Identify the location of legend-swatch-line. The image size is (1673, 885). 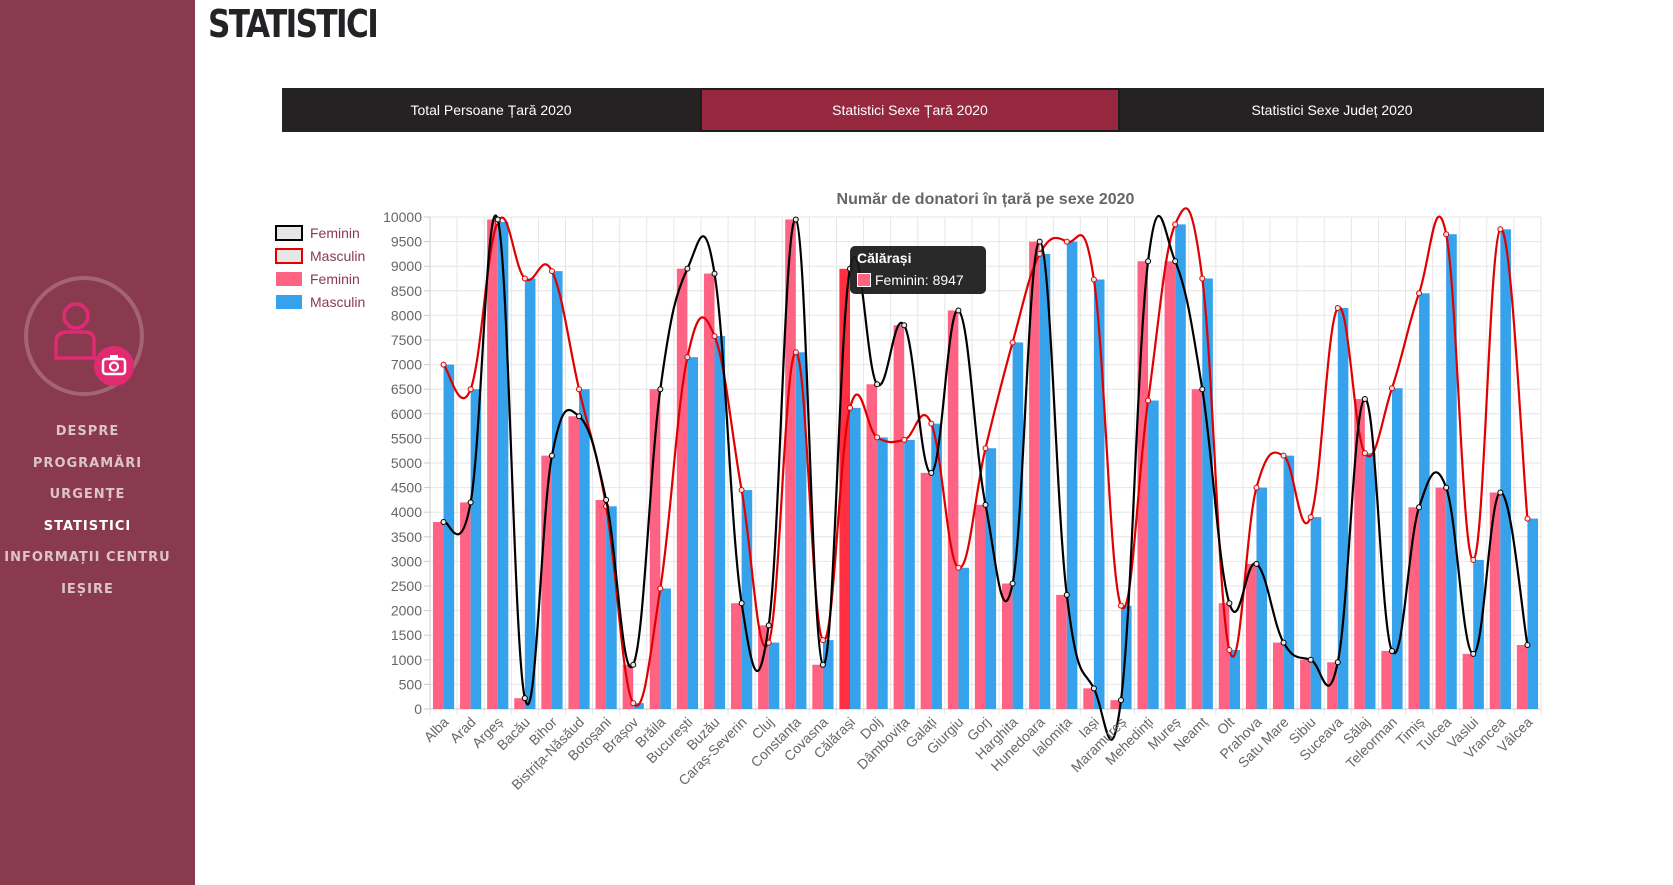
(289, 233).